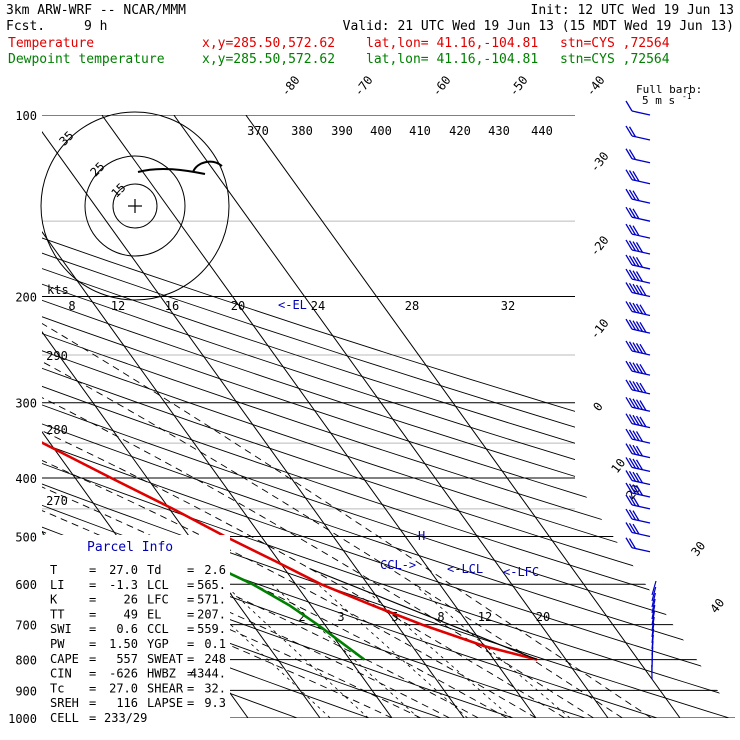 The width and height of the screenshot is (740, 740). I want to click on dry-adiabat-label: 370, so click(258, 131).